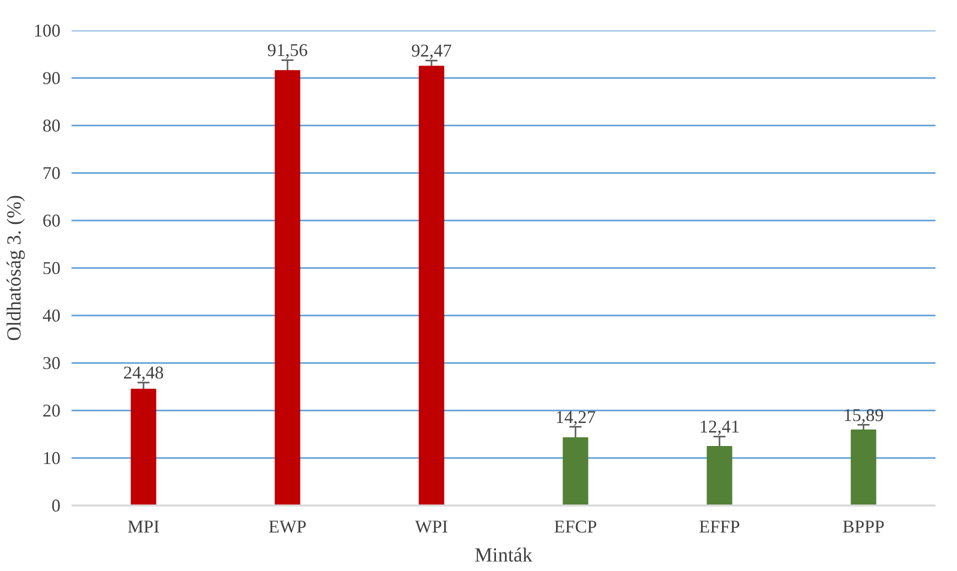 The width and height of the screenshot is (957, 571). What do you see at coordinates (575, 416) in the screenshot?
I see `data-label: 14,27` at bounding box center [575, 416].